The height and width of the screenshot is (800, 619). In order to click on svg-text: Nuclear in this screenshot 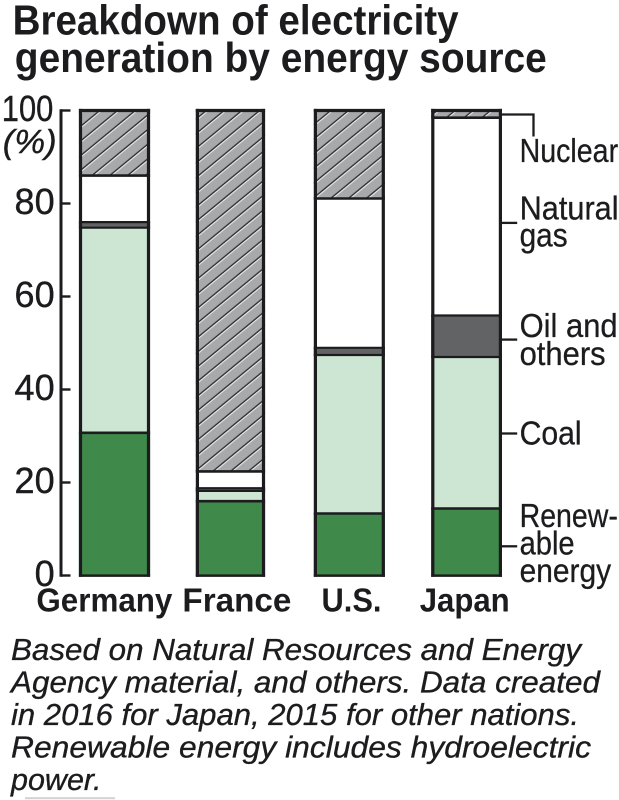, I will do `click(569, 150)`.